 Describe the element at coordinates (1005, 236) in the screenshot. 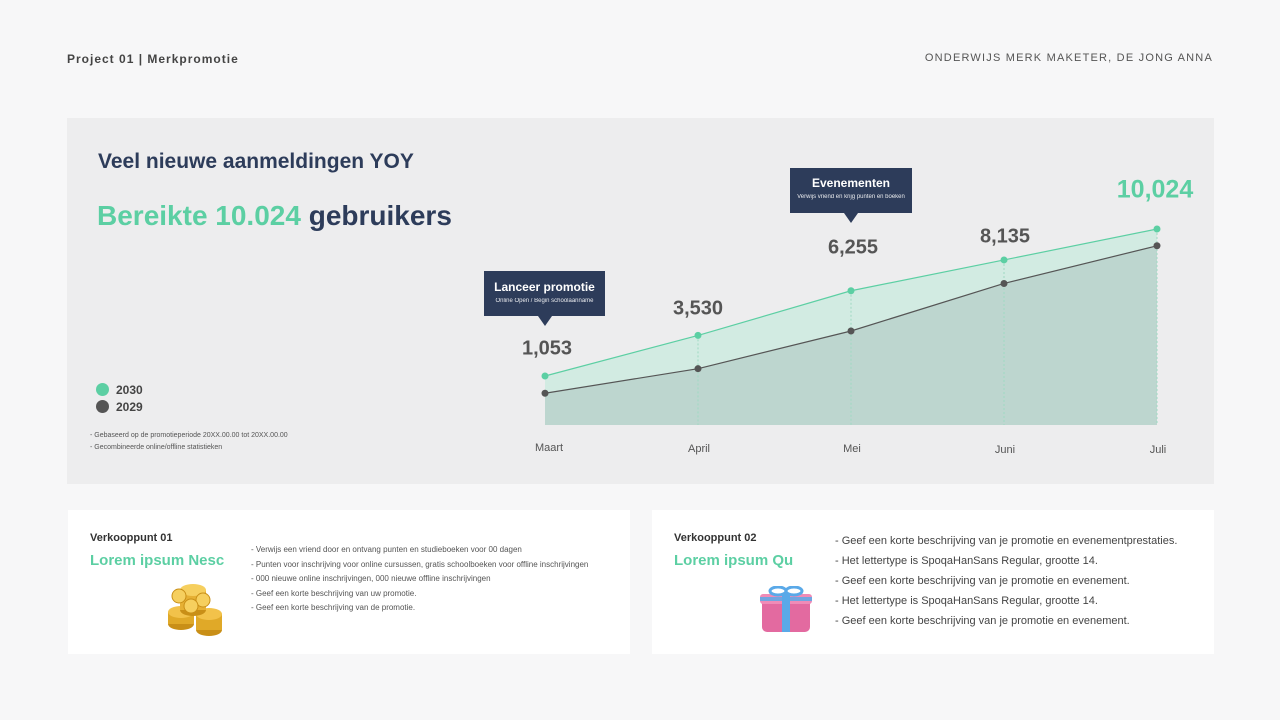

I see `data-label: 8,135` at that location.